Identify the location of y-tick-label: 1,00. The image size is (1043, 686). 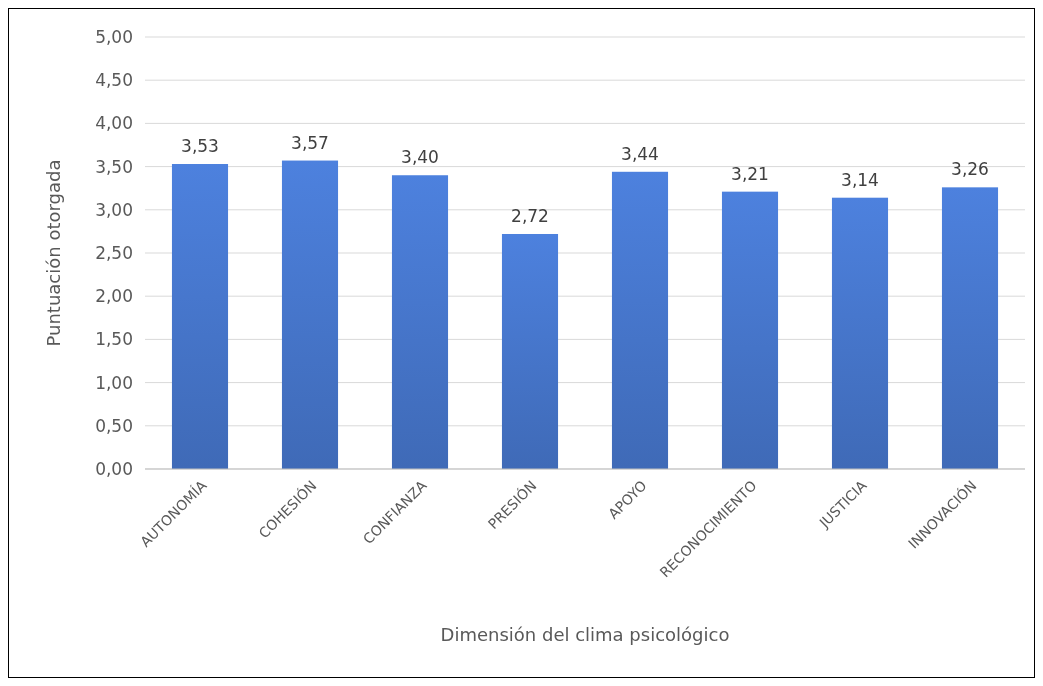
(114, 382).